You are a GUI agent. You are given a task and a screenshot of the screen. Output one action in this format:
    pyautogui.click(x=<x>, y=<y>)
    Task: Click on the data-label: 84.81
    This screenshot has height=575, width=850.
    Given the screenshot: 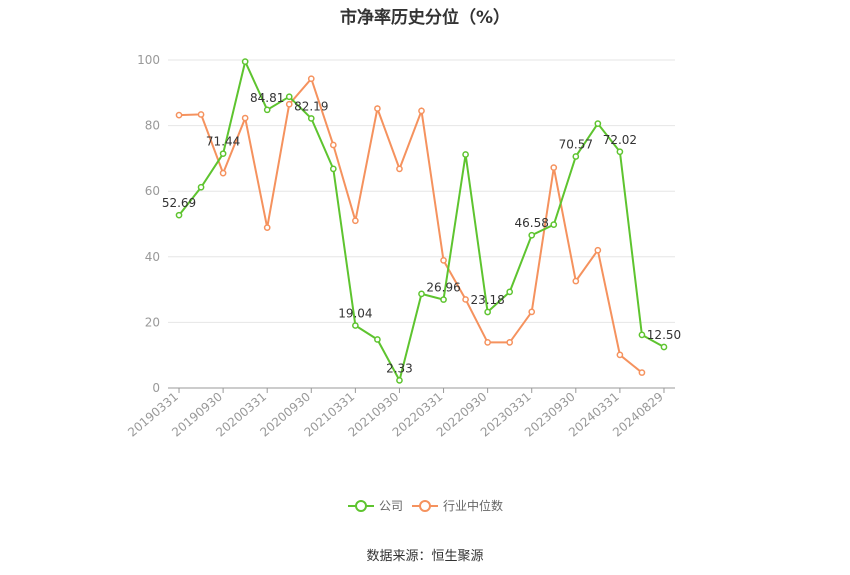 What is the action you would take?
    pyautogui.click(x=267, y=98)
    